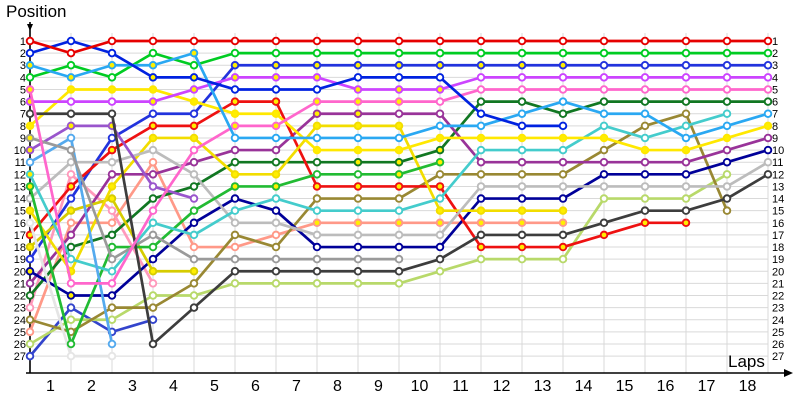  I want to click on y-tick-right: 5, so click(775, 90).